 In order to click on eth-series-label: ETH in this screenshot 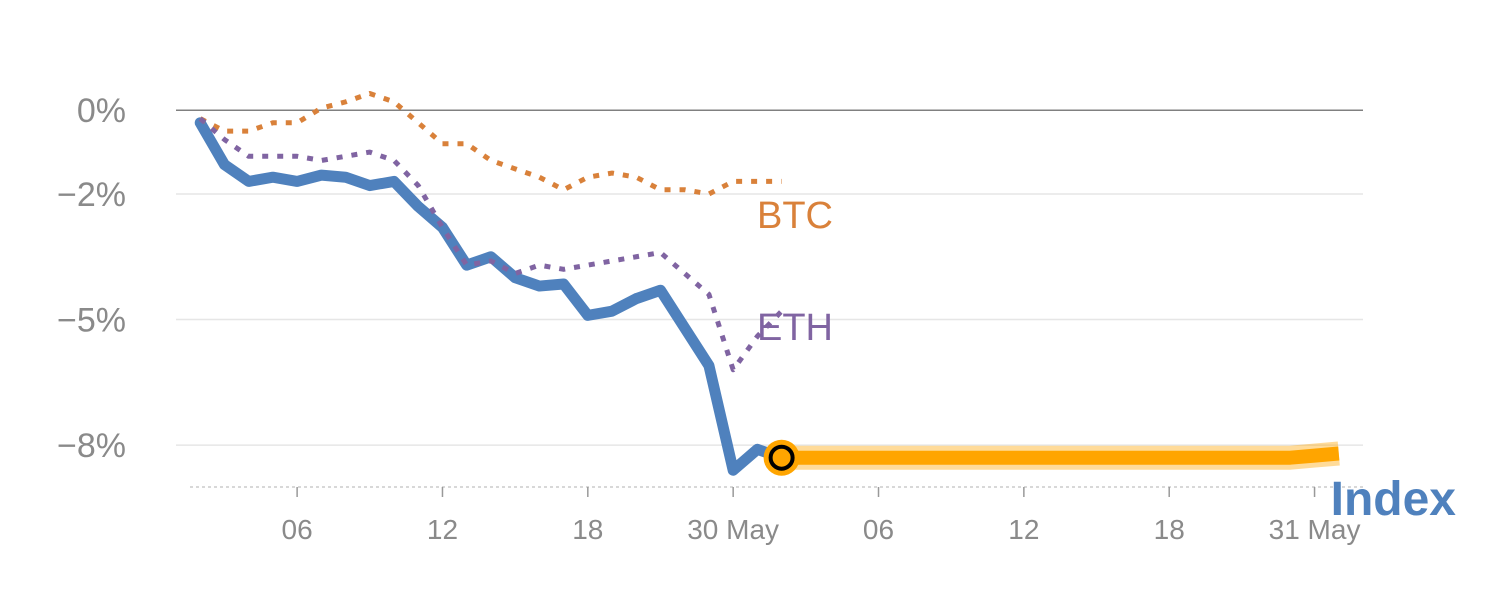, I will do `click(795, 328)`.